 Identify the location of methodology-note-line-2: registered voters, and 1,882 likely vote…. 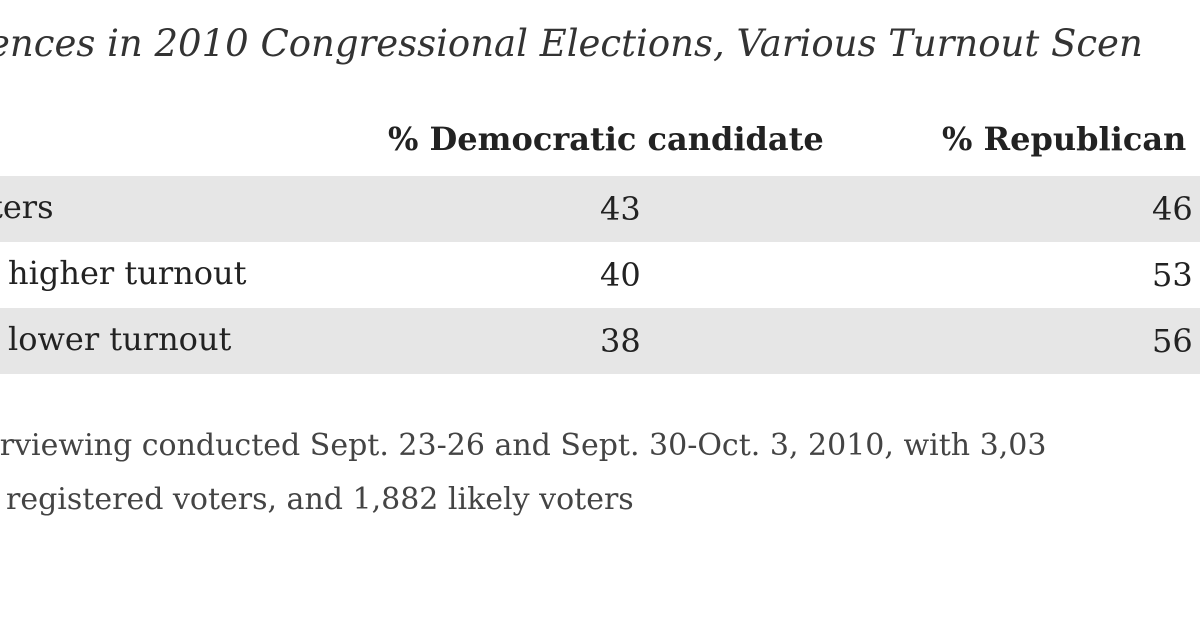
(320, 499).